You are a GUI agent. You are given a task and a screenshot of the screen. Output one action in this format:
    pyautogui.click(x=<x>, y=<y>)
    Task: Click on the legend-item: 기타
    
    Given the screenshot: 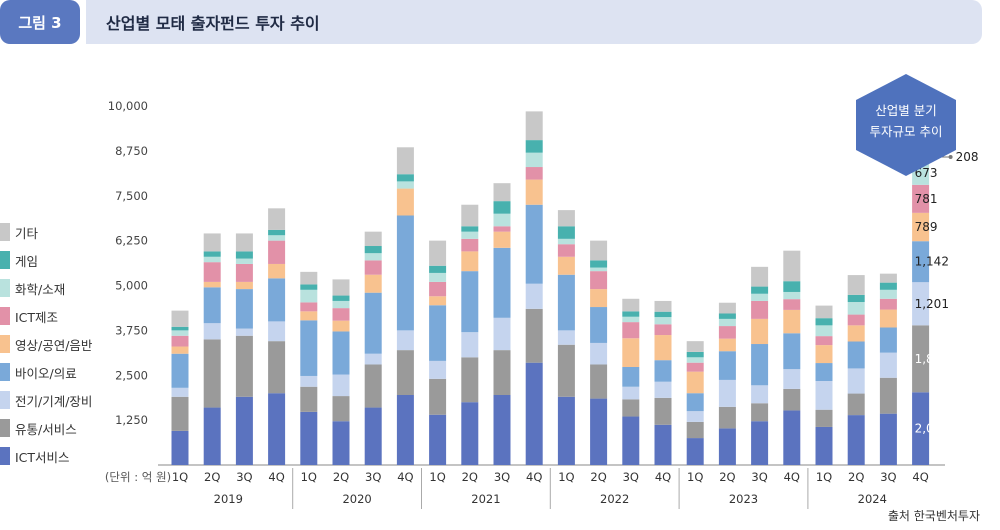 What is the action you would take?
    pyautogui.click(x=19, y=232)
    